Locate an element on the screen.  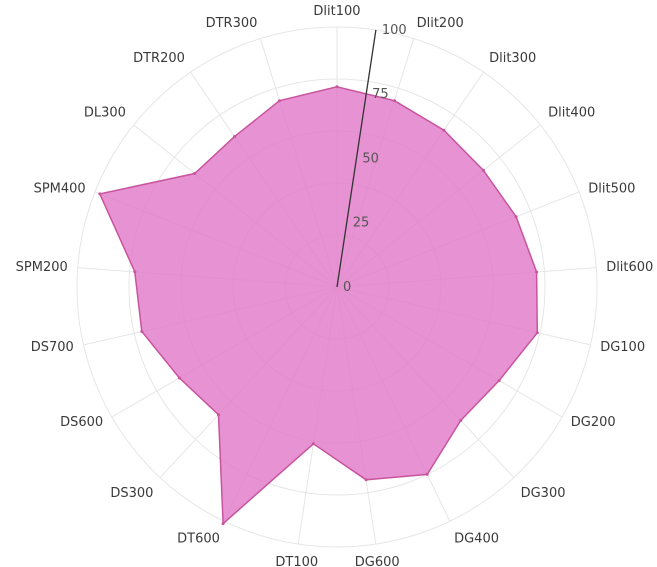
radial-axis-line is located at coordinates (356, 158).